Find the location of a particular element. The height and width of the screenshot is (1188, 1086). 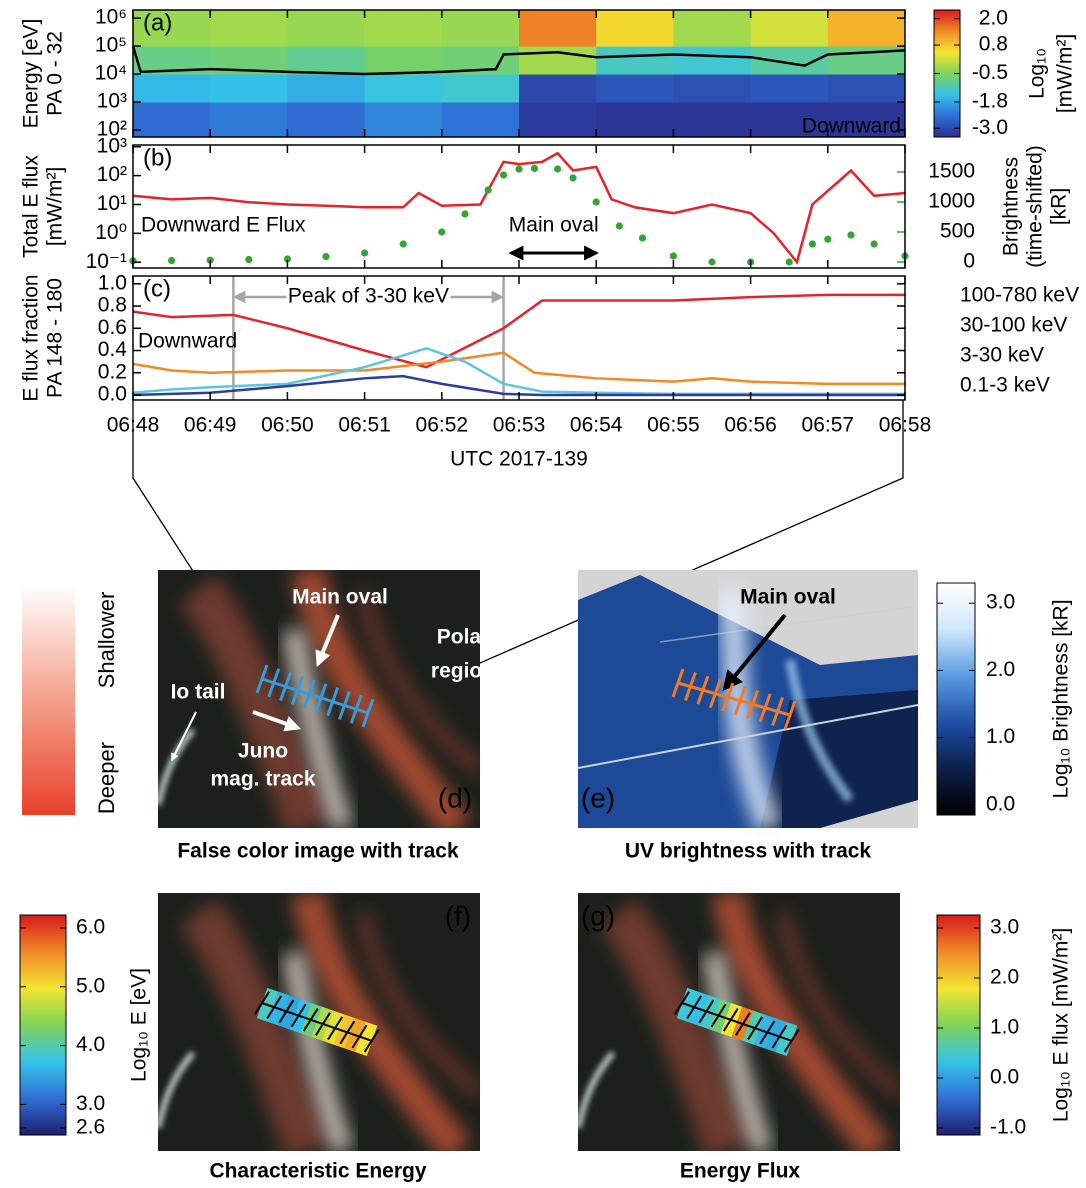

track-axis is located at coordinates (317, 1022).